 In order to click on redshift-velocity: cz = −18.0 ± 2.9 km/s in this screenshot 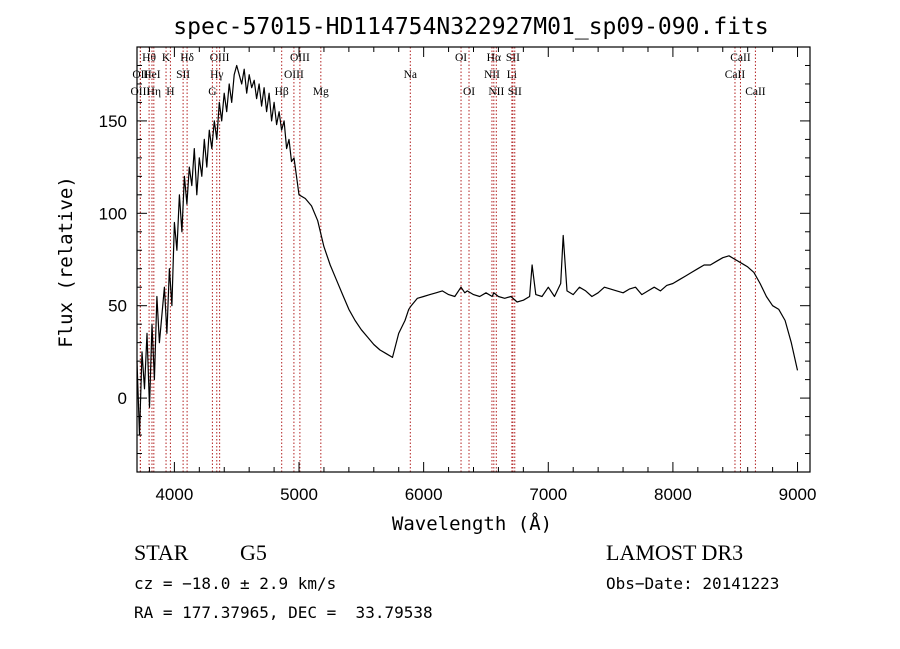, I will do `click(235, 583)`.